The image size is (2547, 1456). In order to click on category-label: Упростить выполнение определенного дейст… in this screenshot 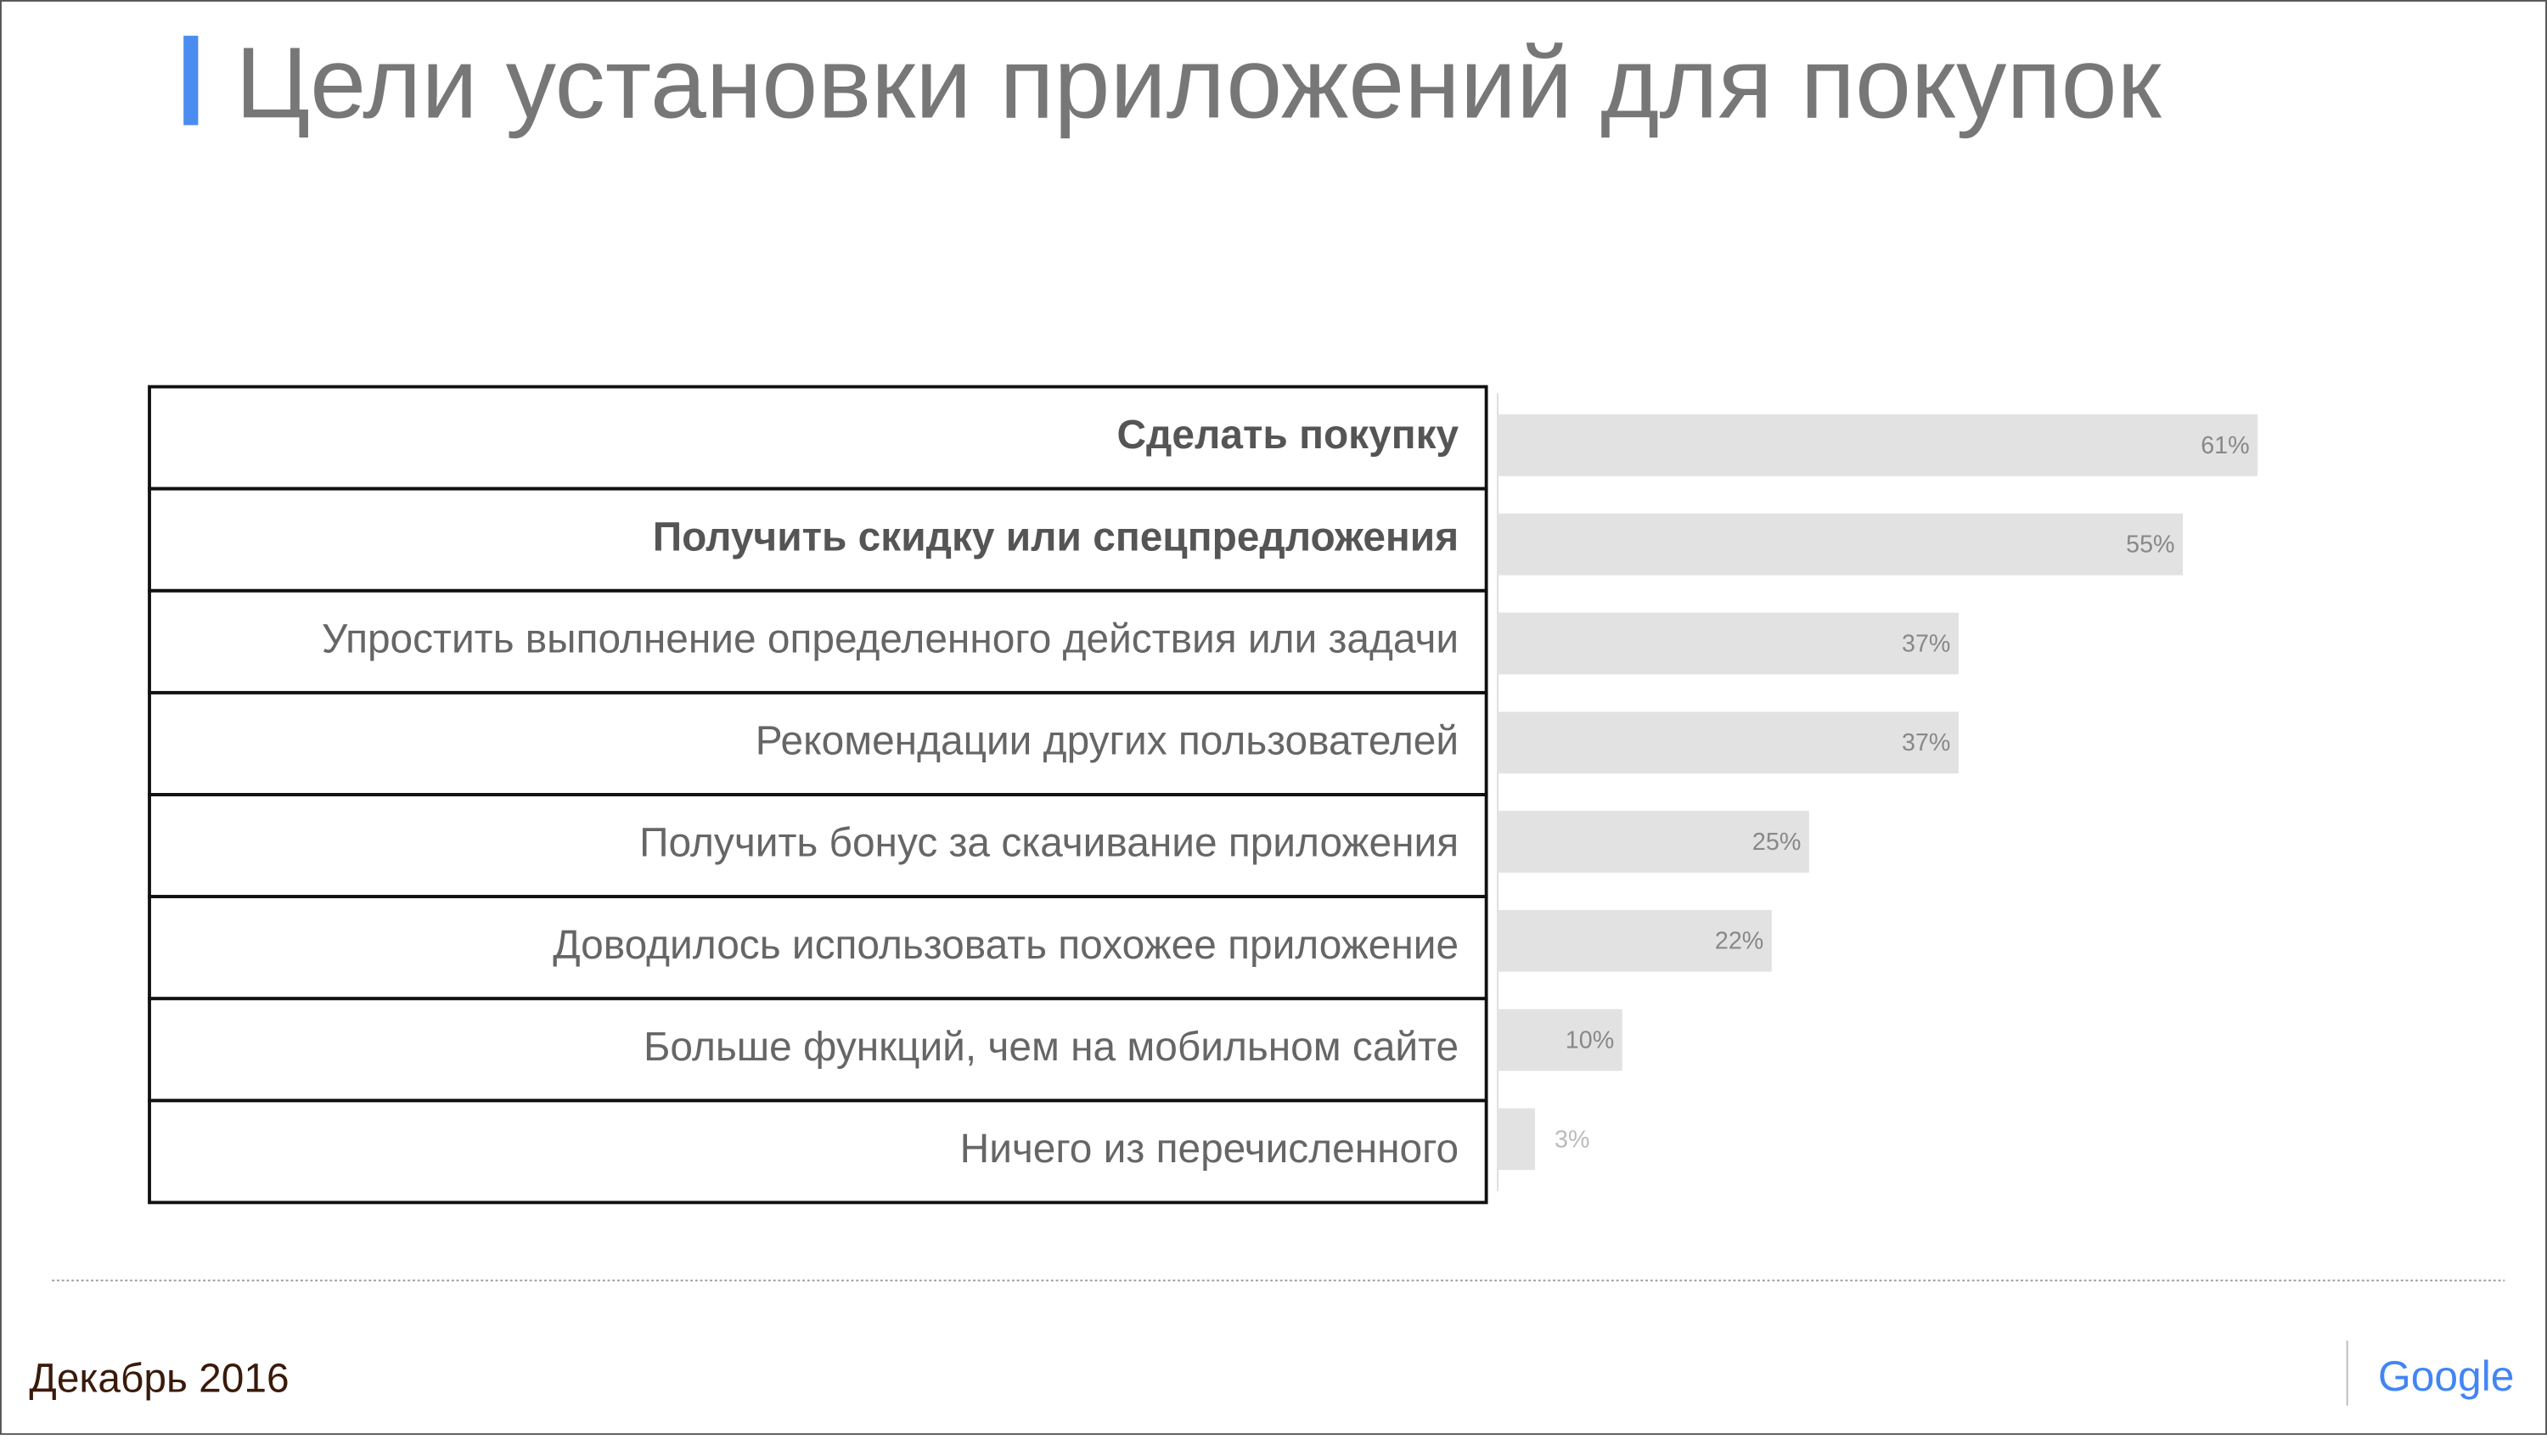, I will do `click(890, 638)`.